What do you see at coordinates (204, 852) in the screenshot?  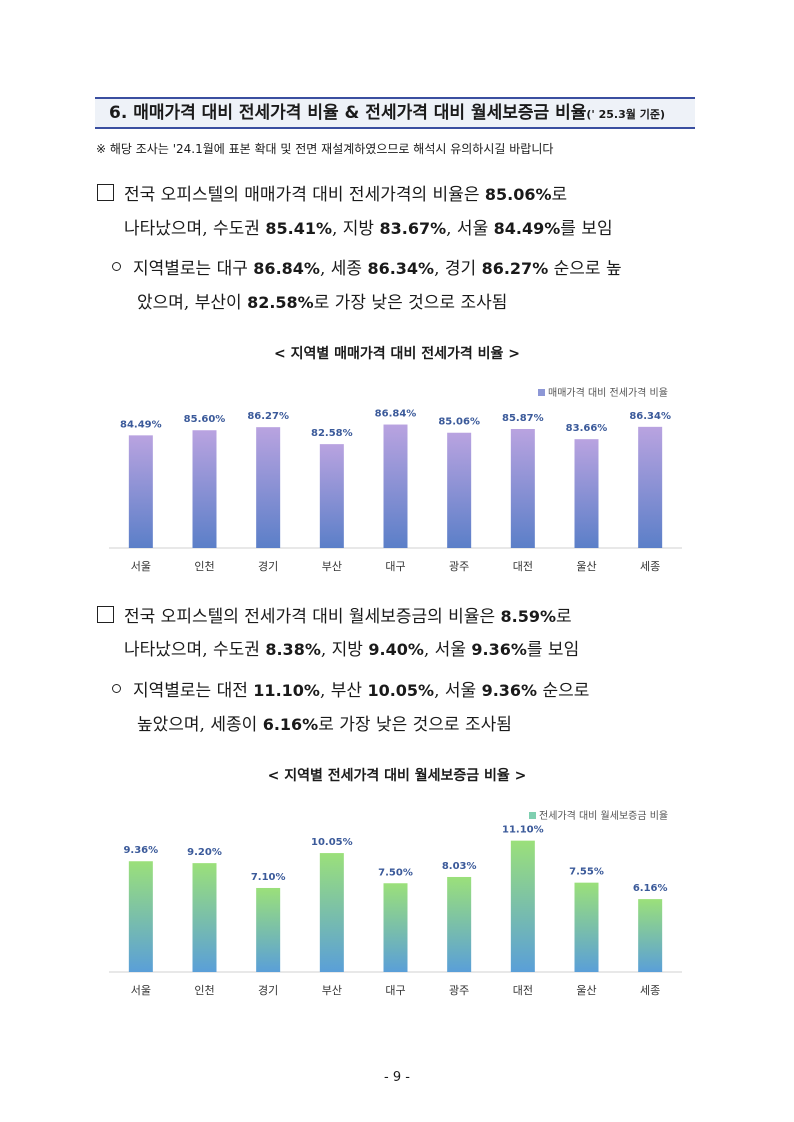 I see `data-label: 9.20%` at bounding box center [204, 852].